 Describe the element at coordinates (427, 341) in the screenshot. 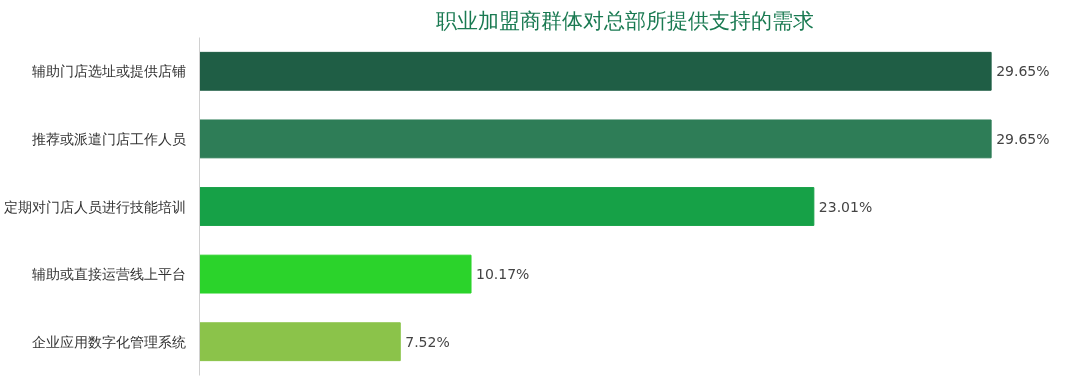

I see `data-label: 7.52%` at that location.